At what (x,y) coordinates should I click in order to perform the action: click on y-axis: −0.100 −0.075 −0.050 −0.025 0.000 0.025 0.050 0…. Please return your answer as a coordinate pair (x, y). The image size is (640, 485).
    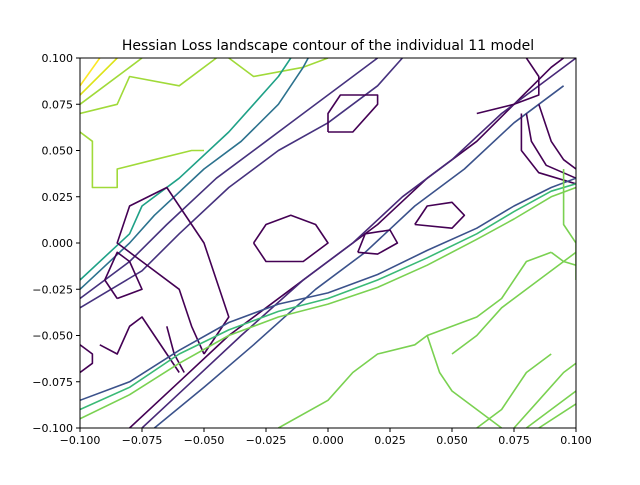
    Looking at the image, I should click on (56, 243).